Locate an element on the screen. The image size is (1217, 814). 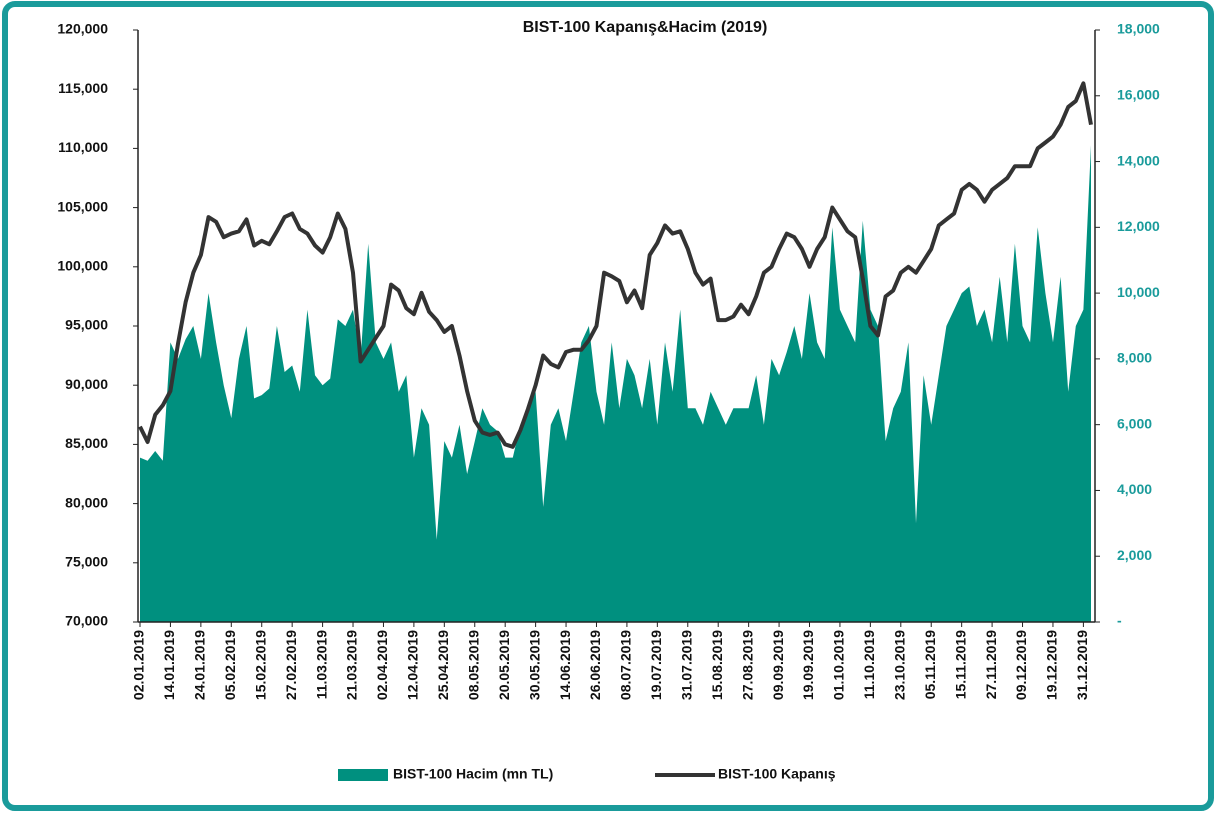
y2-tick-label: 12,000 is located at coordinates (1138, 226).